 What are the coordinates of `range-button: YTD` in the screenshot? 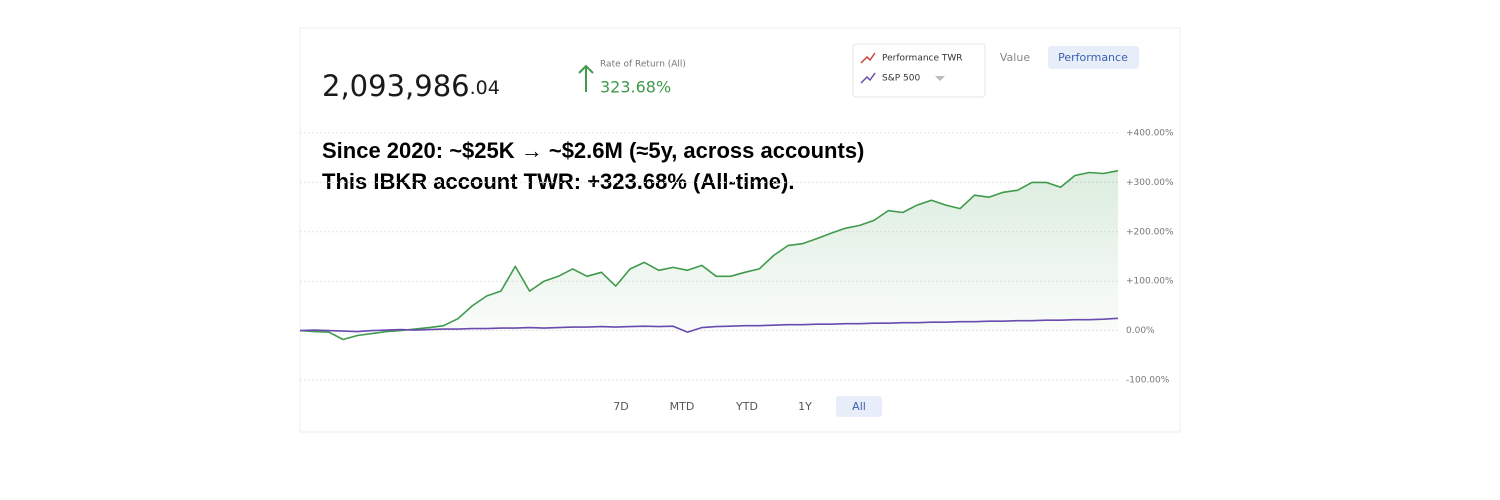 It's located at (746, 406).